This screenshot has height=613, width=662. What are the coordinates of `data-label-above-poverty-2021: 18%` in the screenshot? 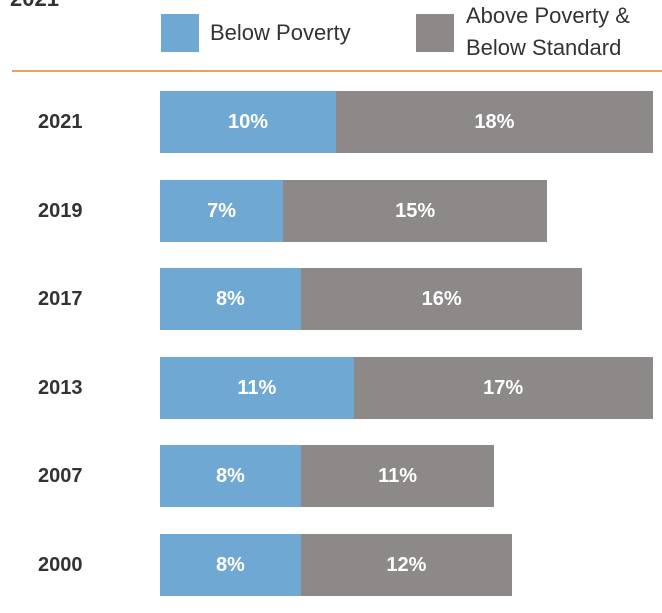 It's located at (494, 122).